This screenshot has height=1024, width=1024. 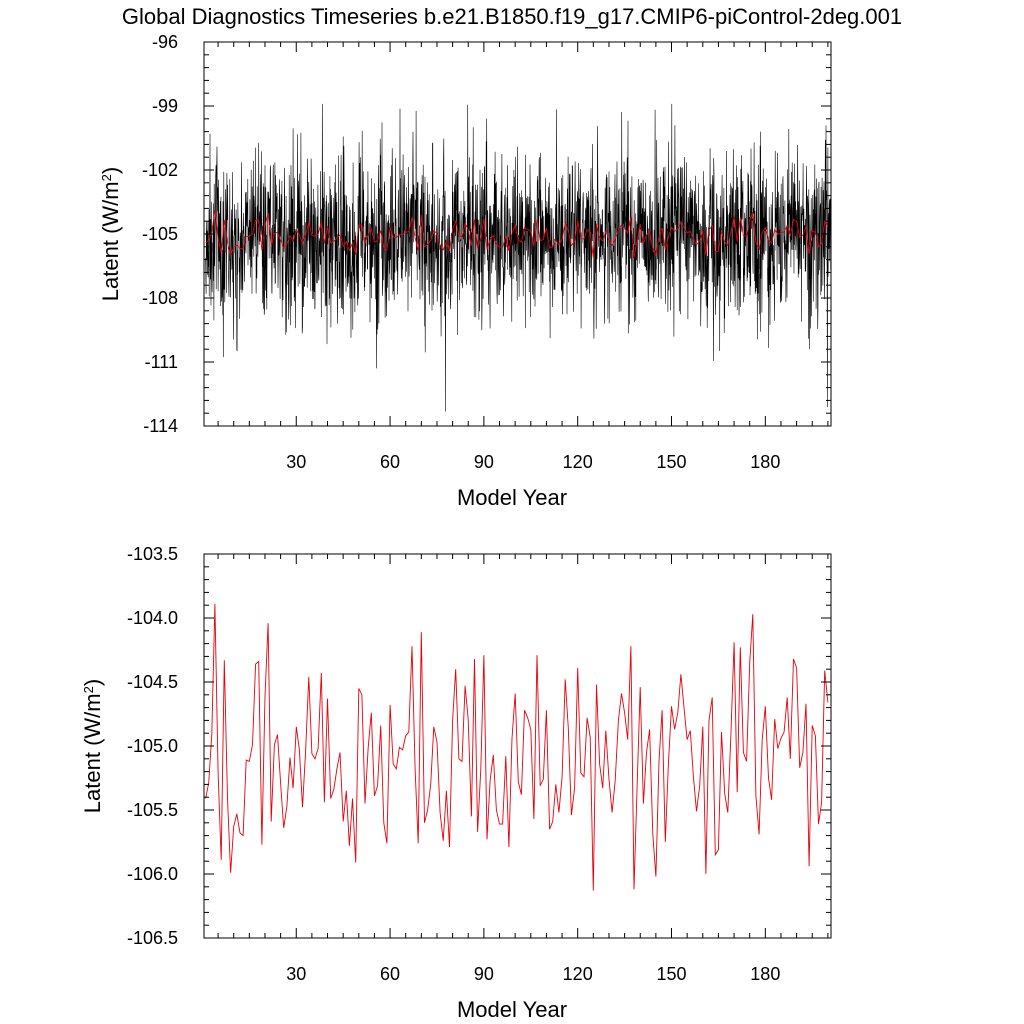 I want to click on top-panel-y-axis-label-main: Latent (W/m, so click(x=110, y=241).